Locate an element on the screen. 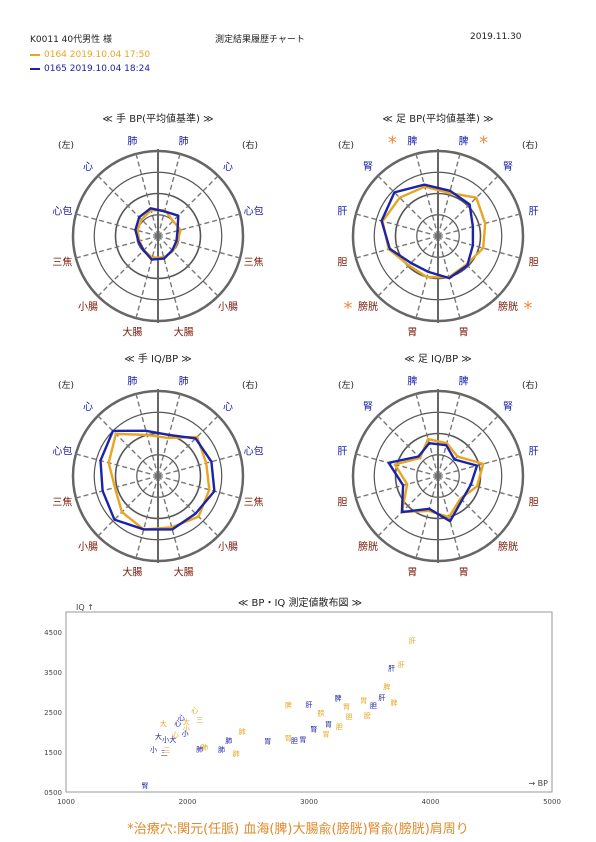 This screenshot has height=842, width=596. y-tick-label: 4500 is located at coordinates (53, 633).